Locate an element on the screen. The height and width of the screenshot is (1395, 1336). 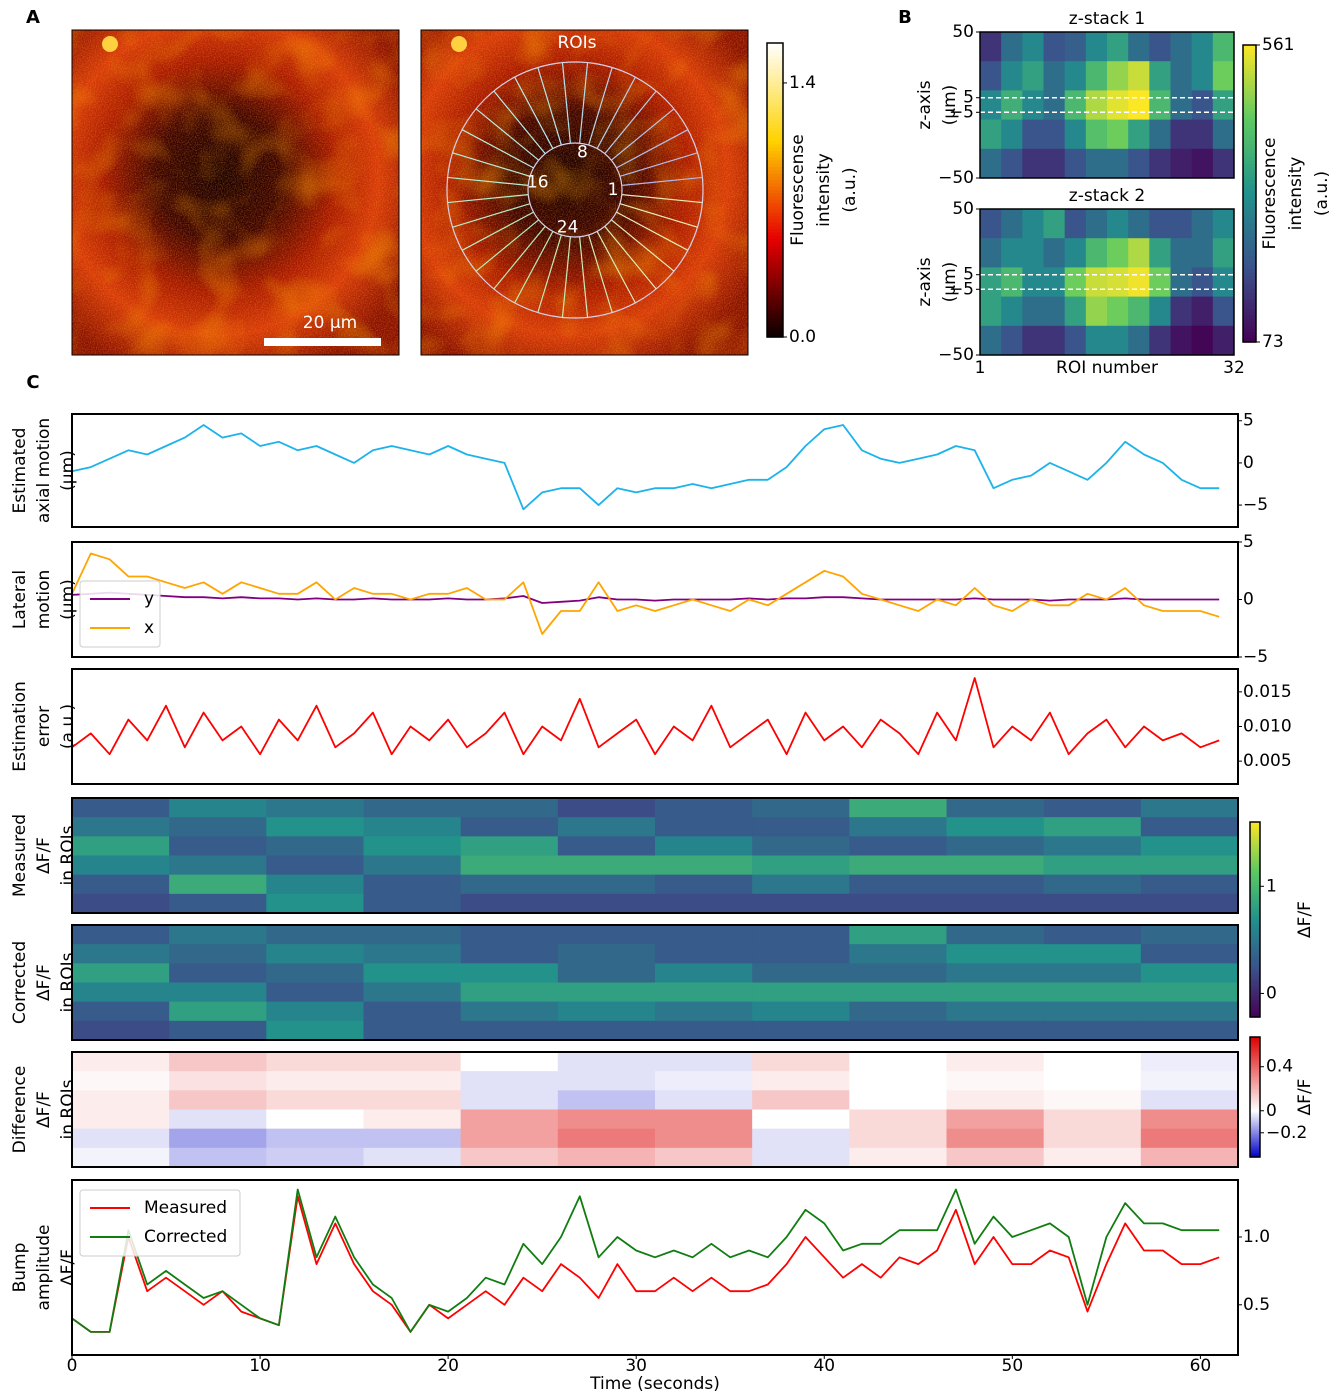
colorbar-tick-label: −0.2 is located at coordinates (1286, 1133).